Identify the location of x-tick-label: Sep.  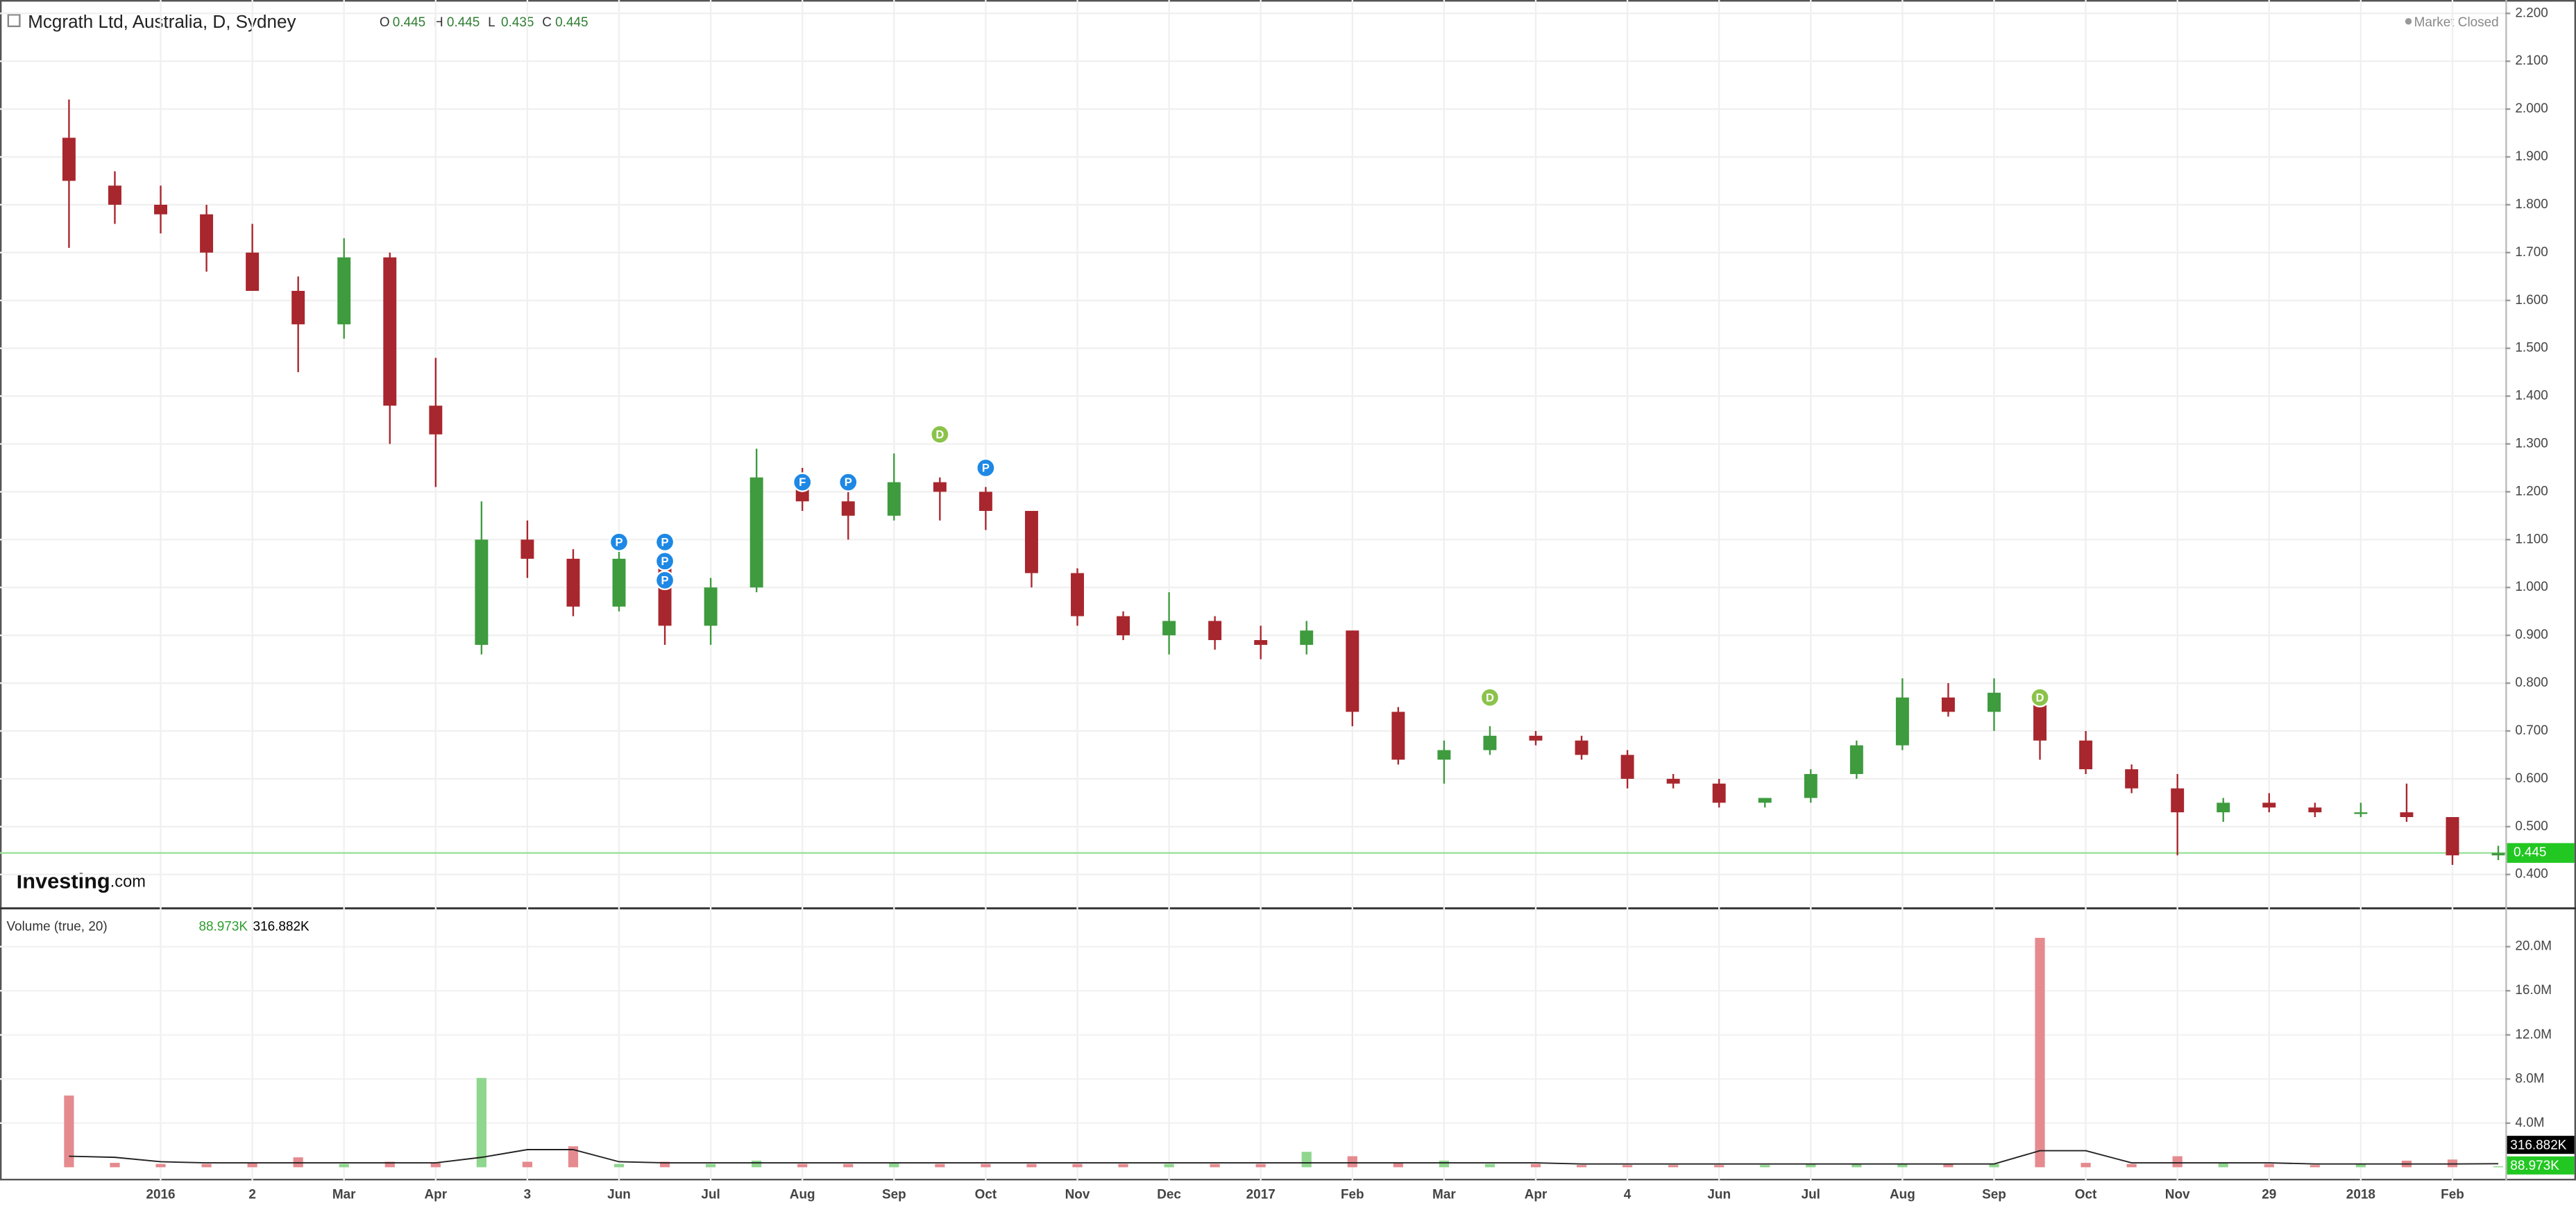
(894, 1195).